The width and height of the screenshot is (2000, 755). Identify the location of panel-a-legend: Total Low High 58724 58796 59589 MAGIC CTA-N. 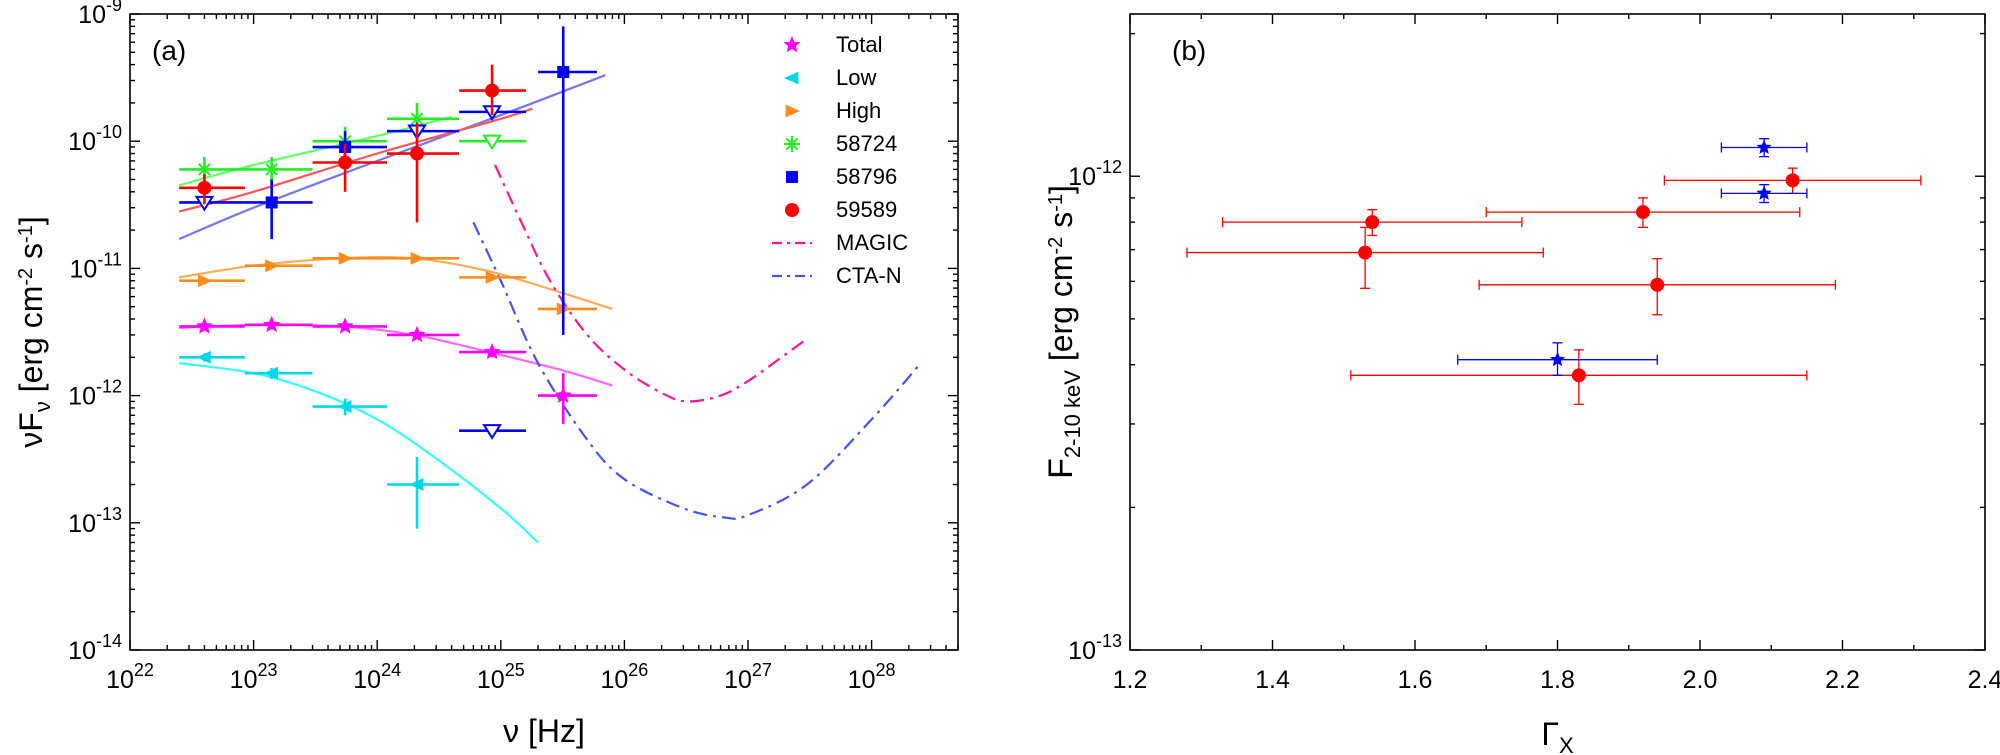
(840, 160).